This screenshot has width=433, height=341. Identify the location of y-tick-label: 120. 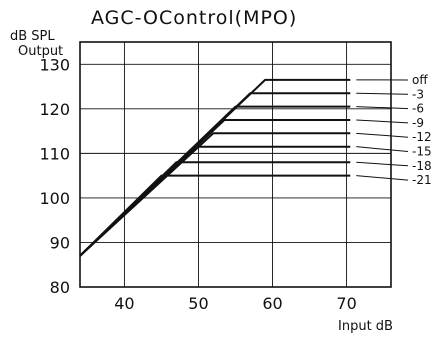
(54, 109).